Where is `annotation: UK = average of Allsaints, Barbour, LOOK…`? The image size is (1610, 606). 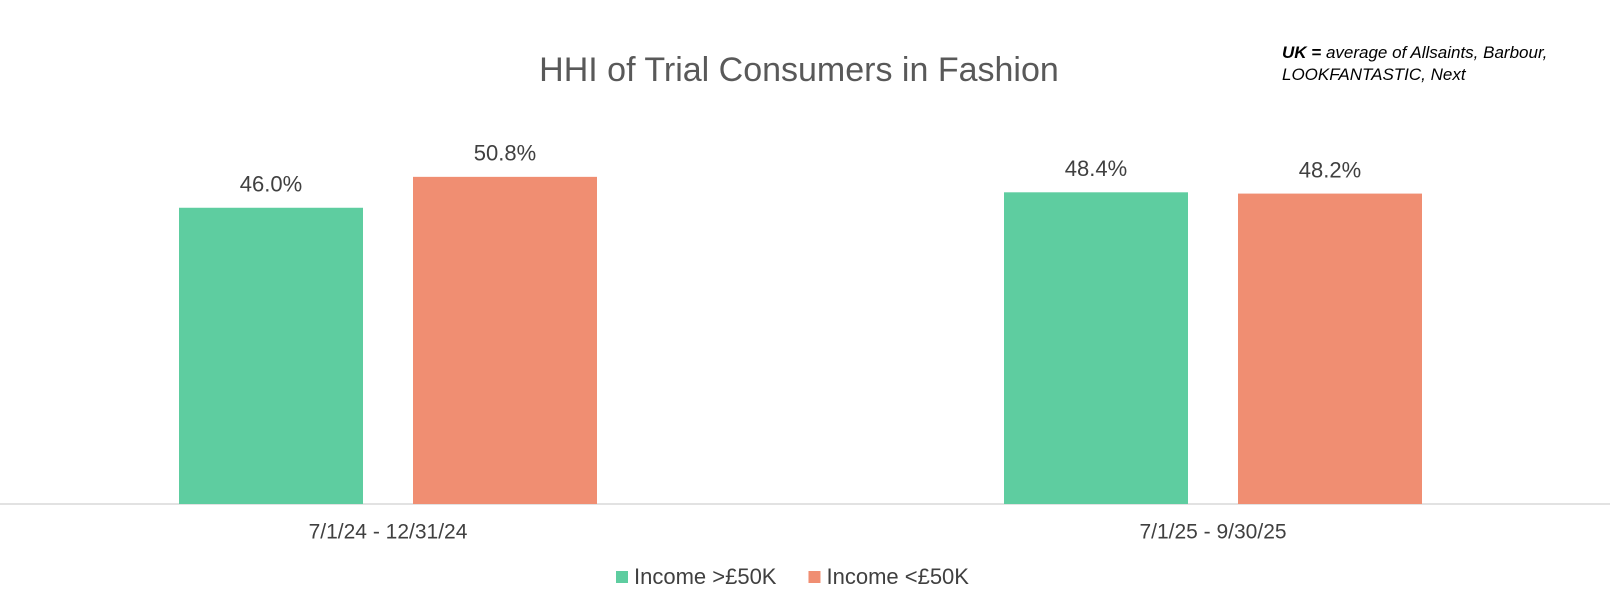
annotation: UK = average of Allsaints, Barbour, LOOK… is located at coordinates (1446, 64).